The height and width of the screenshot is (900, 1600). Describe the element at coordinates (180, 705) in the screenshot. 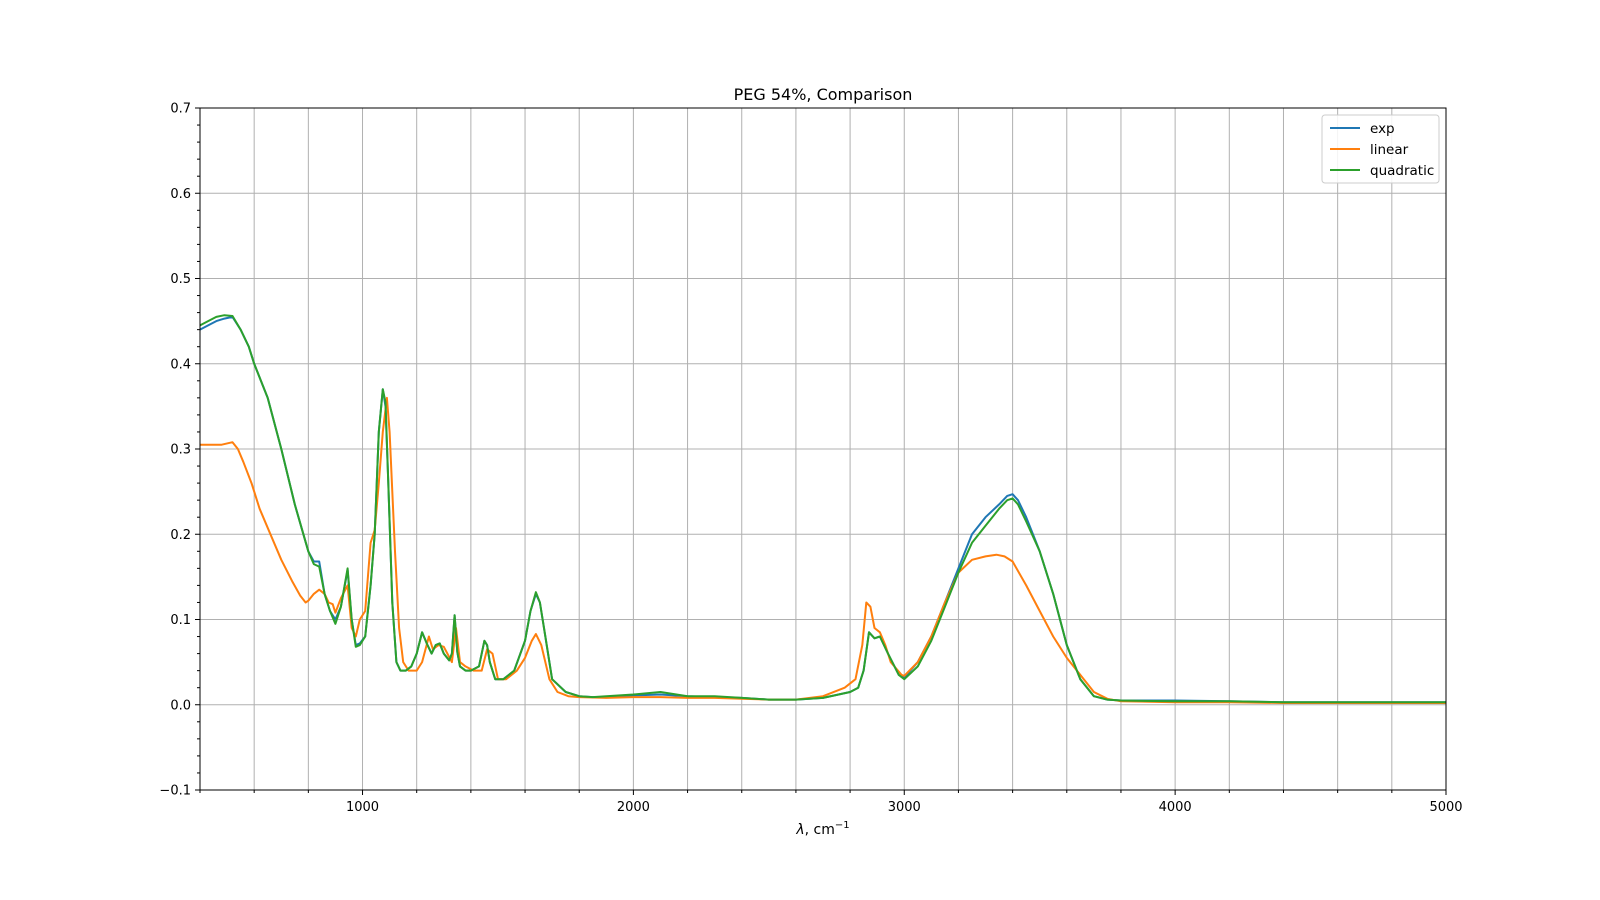

I see `y-tick-label: 0.0` at that location.